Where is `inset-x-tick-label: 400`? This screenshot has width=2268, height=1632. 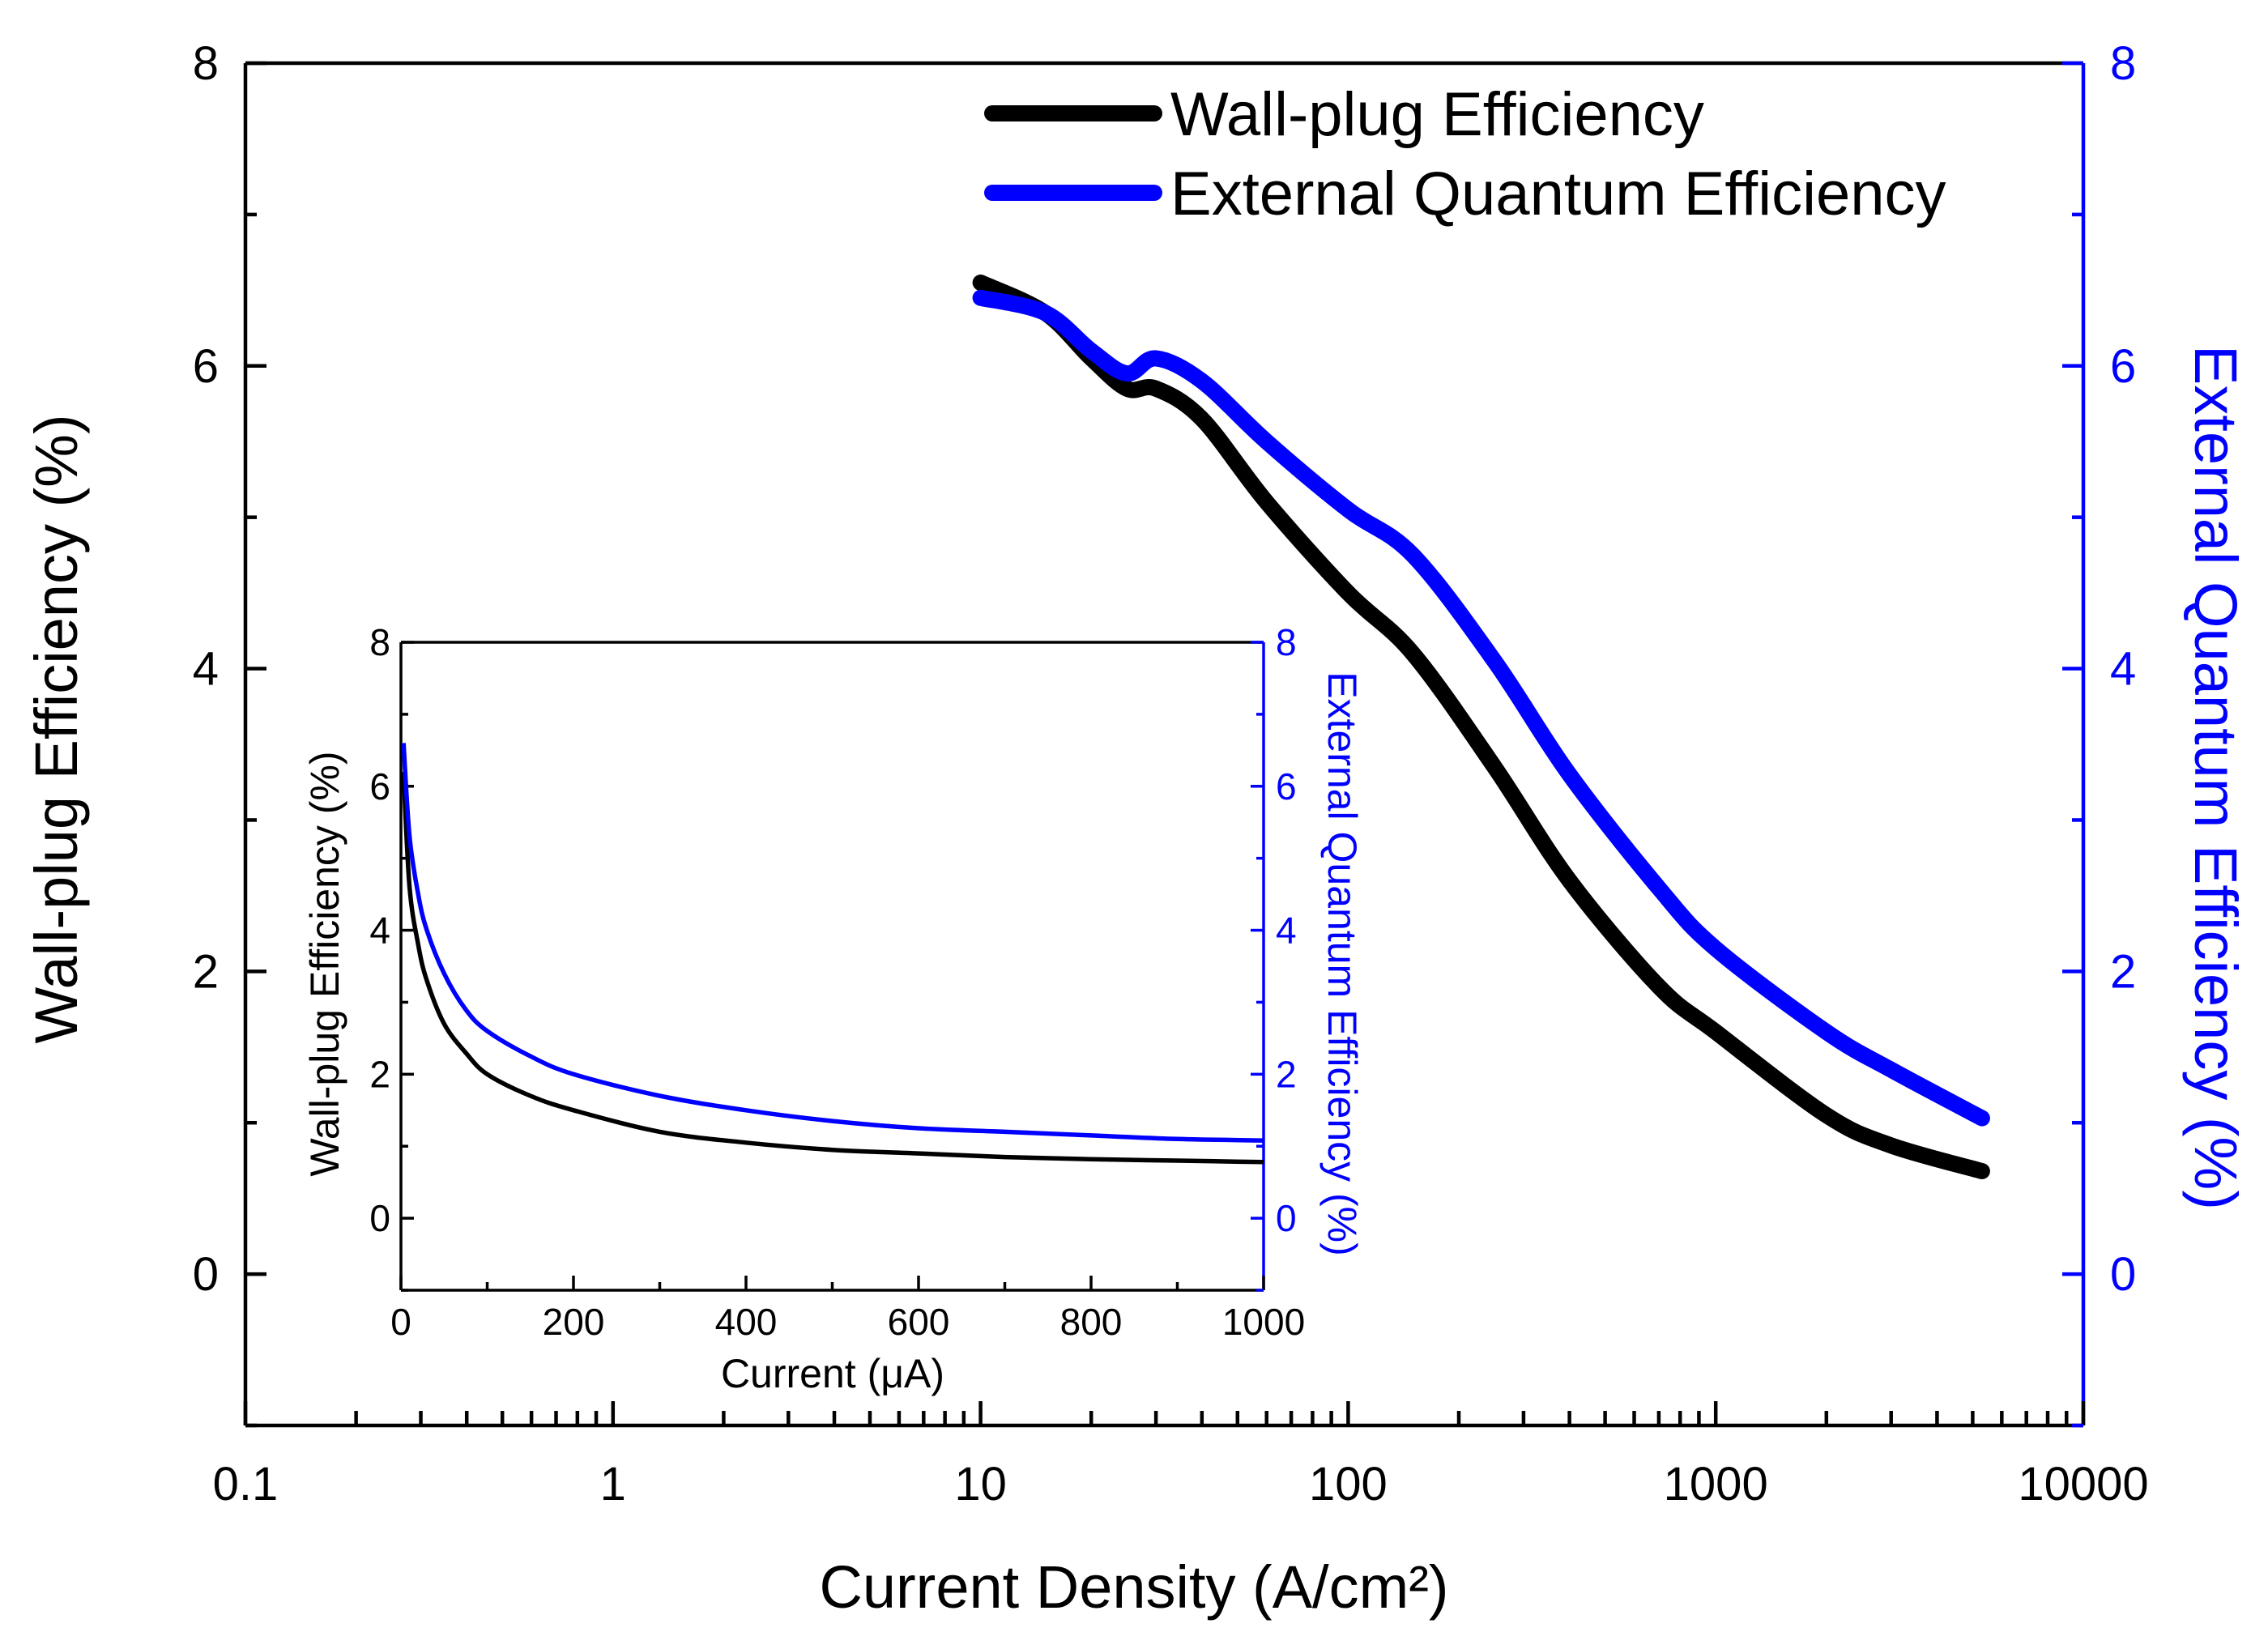 inset-x-tick-label: 400 is located at coordinates (746, 1322).